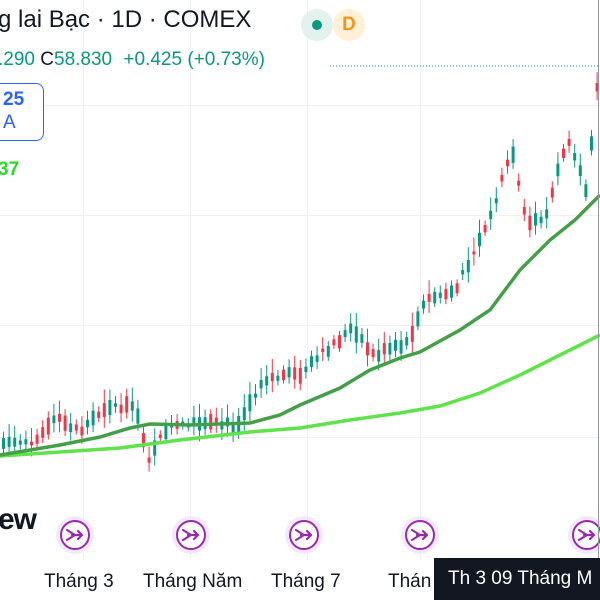  What do you see at coordinates (14, 99) in the screenshot?
I see `indicator-legend-value: 25` at bounding box center [14, 99].